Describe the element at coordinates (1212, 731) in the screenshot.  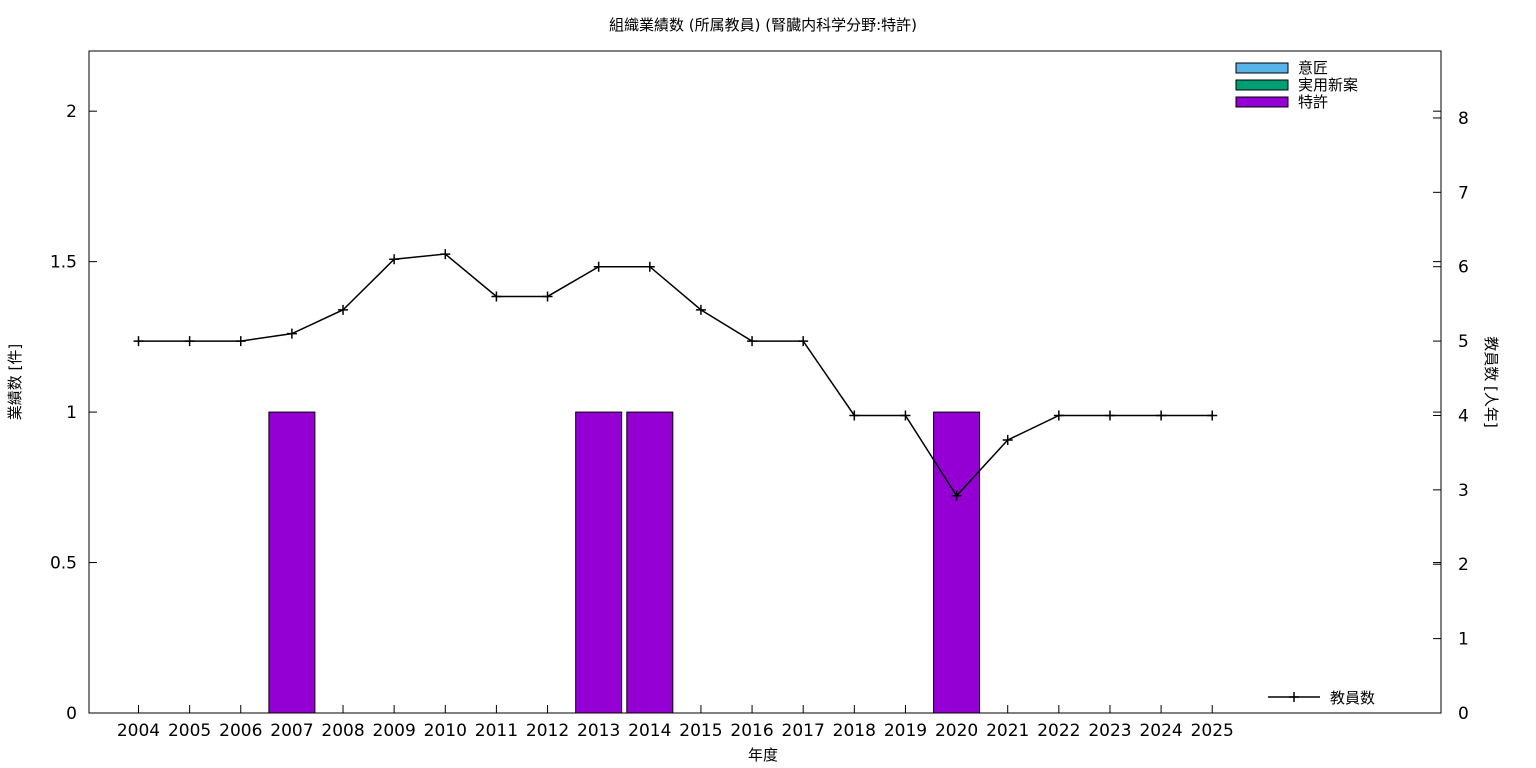
I see `x-tick-label: 2025` at that location.